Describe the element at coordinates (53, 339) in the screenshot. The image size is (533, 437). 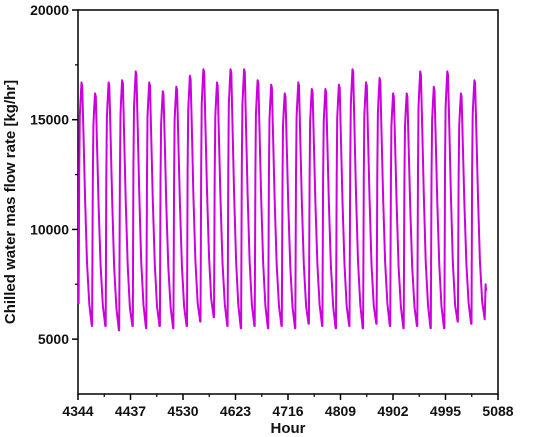
I see `y-tick-label: 5000` at that location.